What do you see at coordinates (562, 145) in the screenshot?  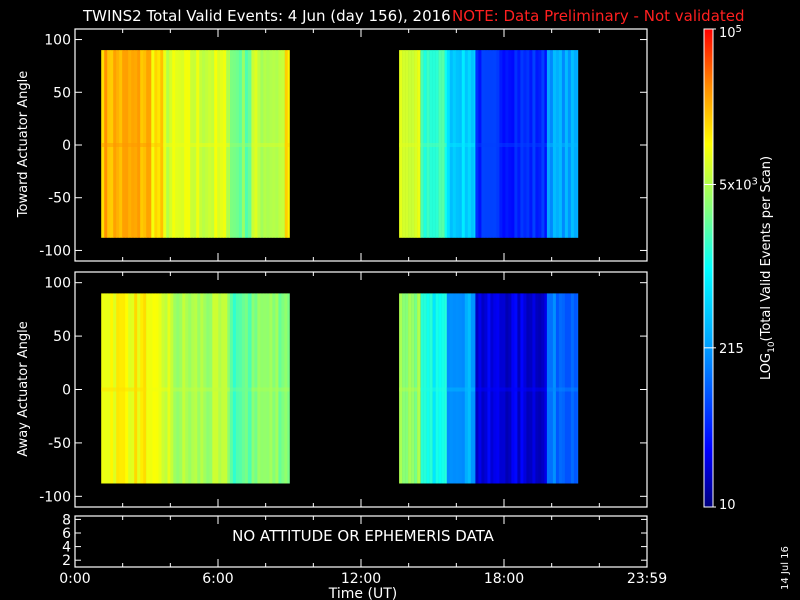 I see `top-segment-10-zero-band` at bounding box center [562, 145].